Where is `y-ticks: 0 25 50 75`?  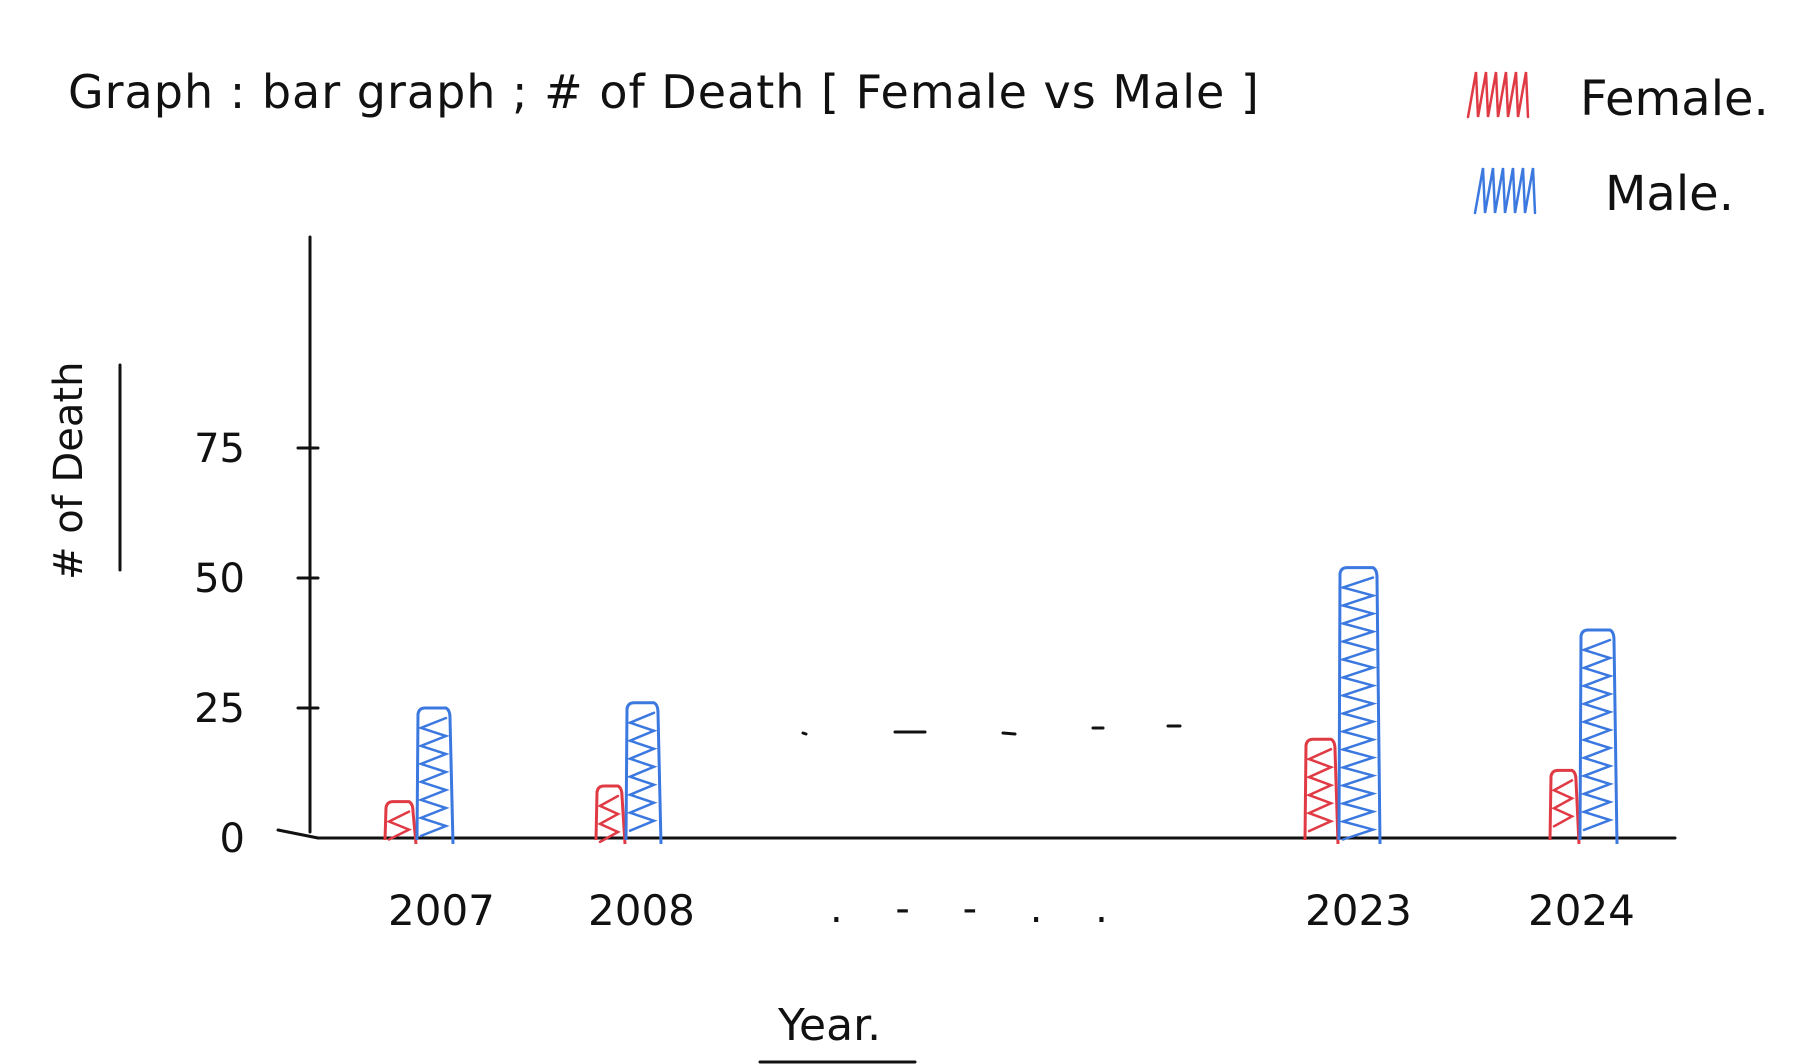 y-ticks: 0 25 50 75 is located at coordinates (257, 644).